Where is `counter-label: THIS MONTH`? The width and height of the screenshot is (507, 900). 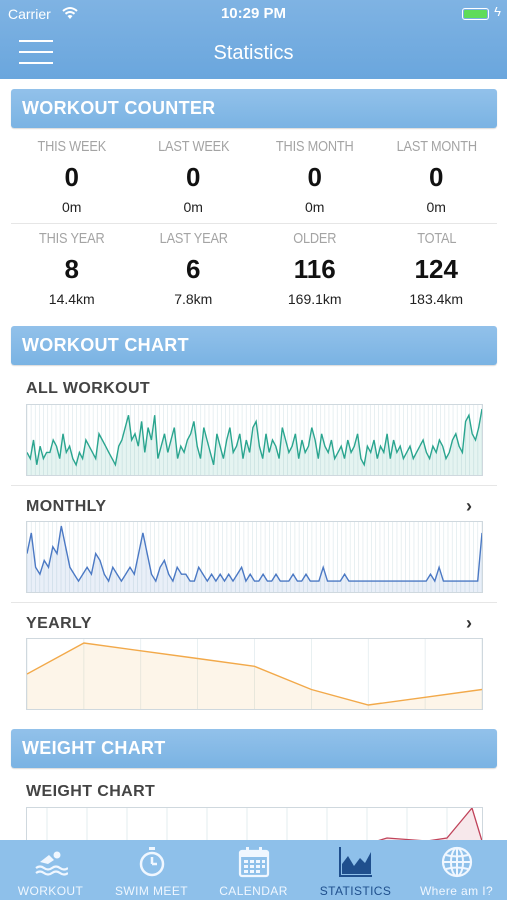 counter-label: THIS MONTH is located at coordinates (314, 146).